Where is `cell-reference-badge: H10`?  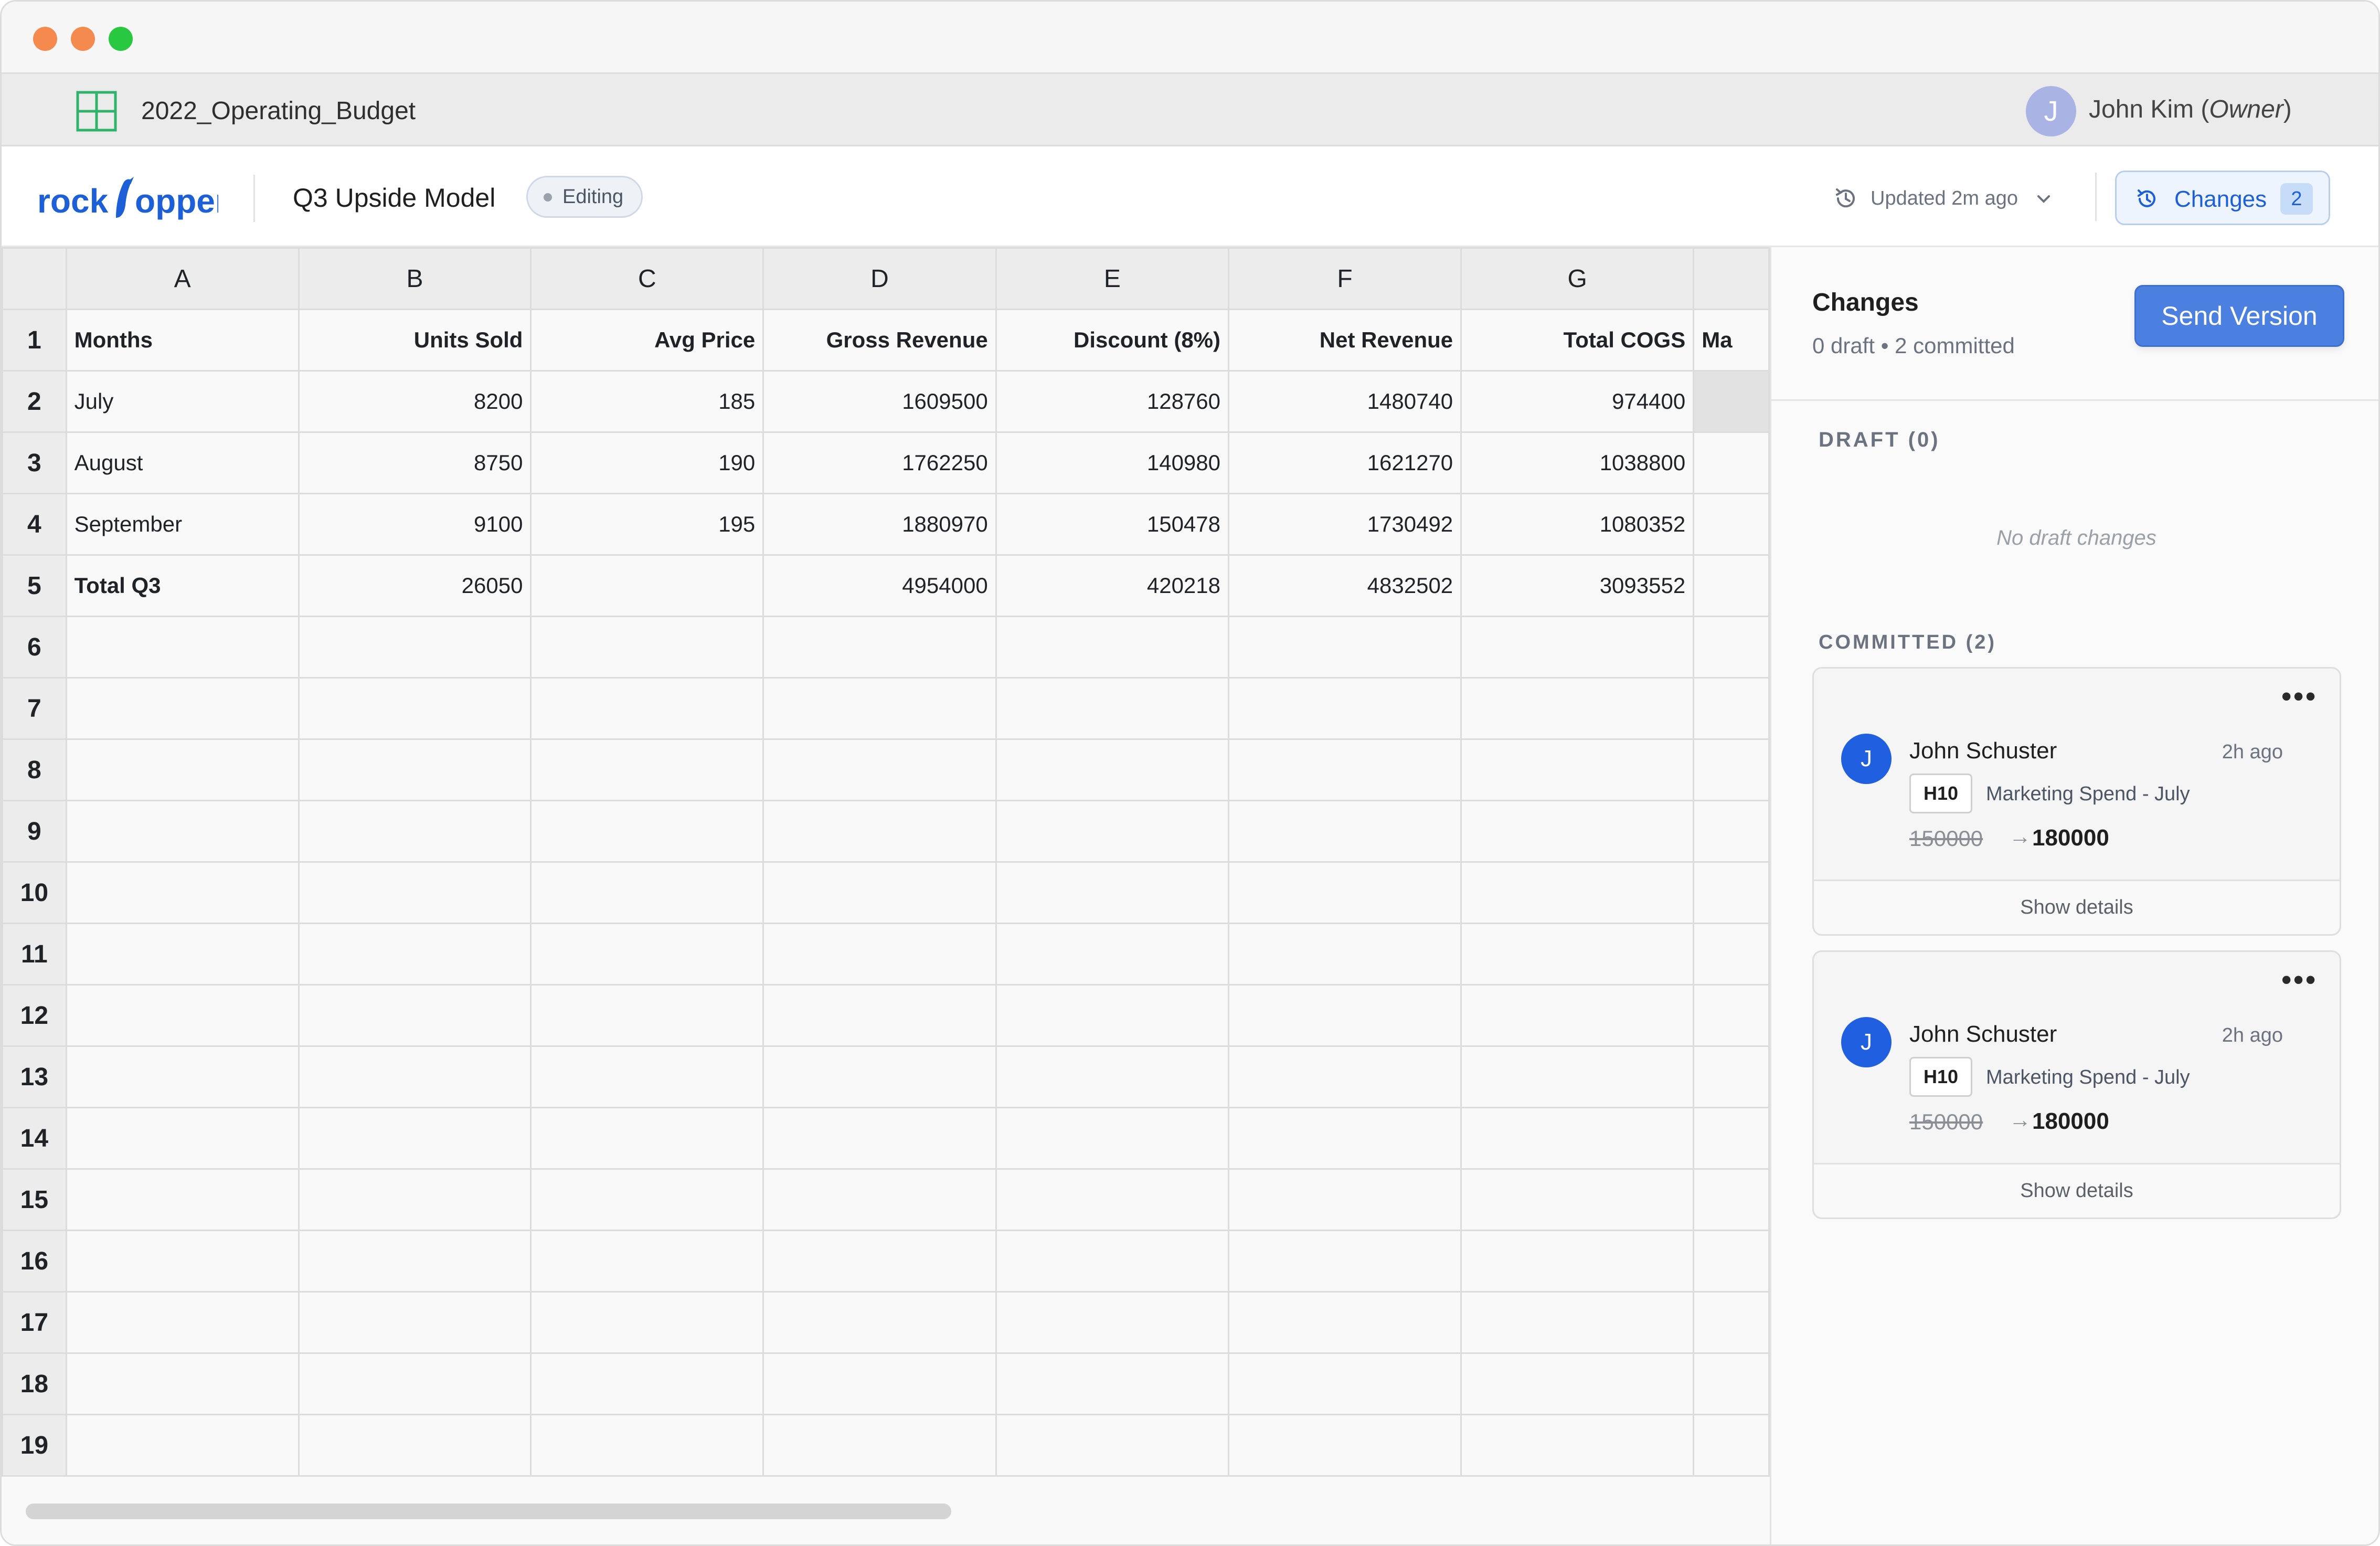 cell-reference-badge: H10 is located at coordinates (1940, 1077).